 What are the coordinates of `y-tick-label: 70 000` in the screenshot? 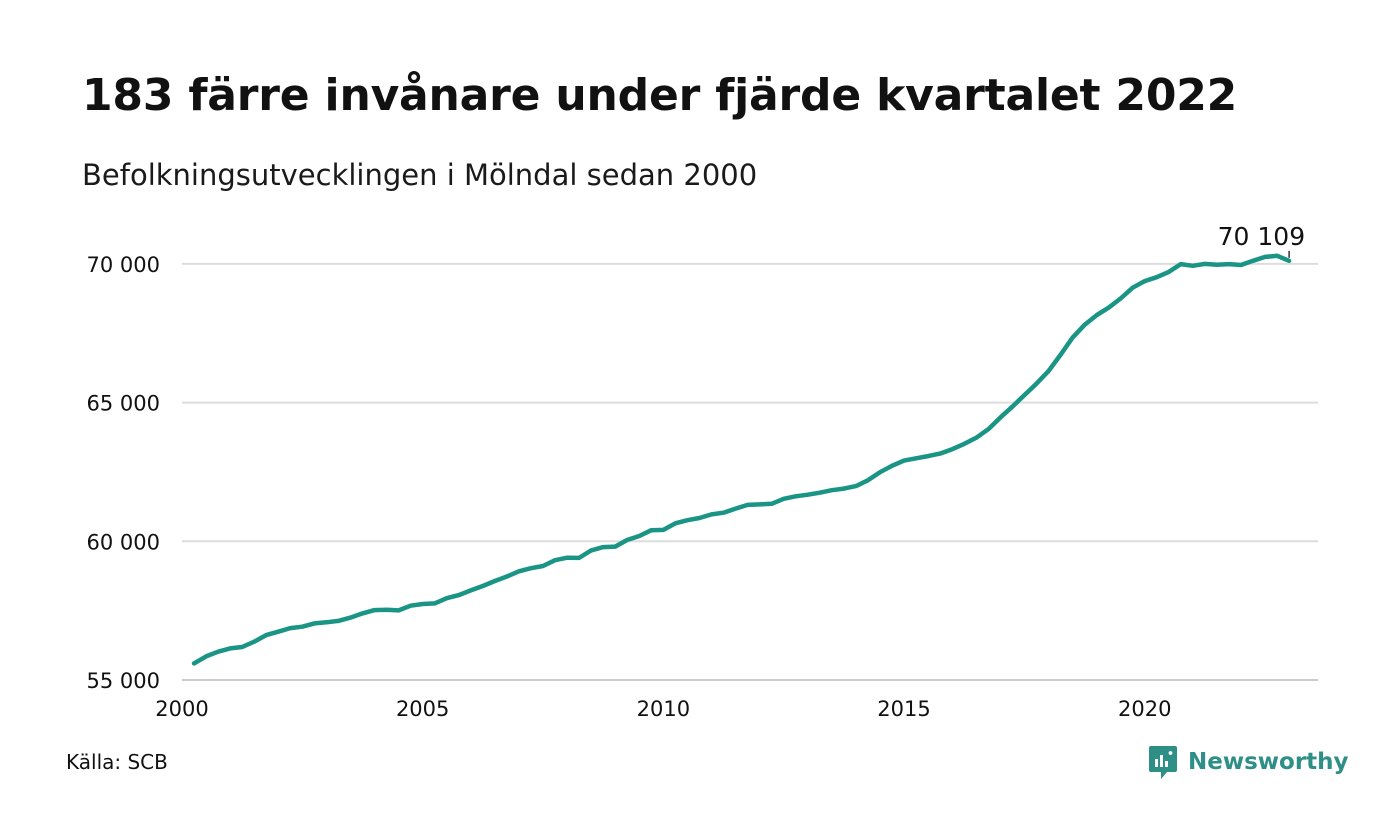 It's located at (123, 265).